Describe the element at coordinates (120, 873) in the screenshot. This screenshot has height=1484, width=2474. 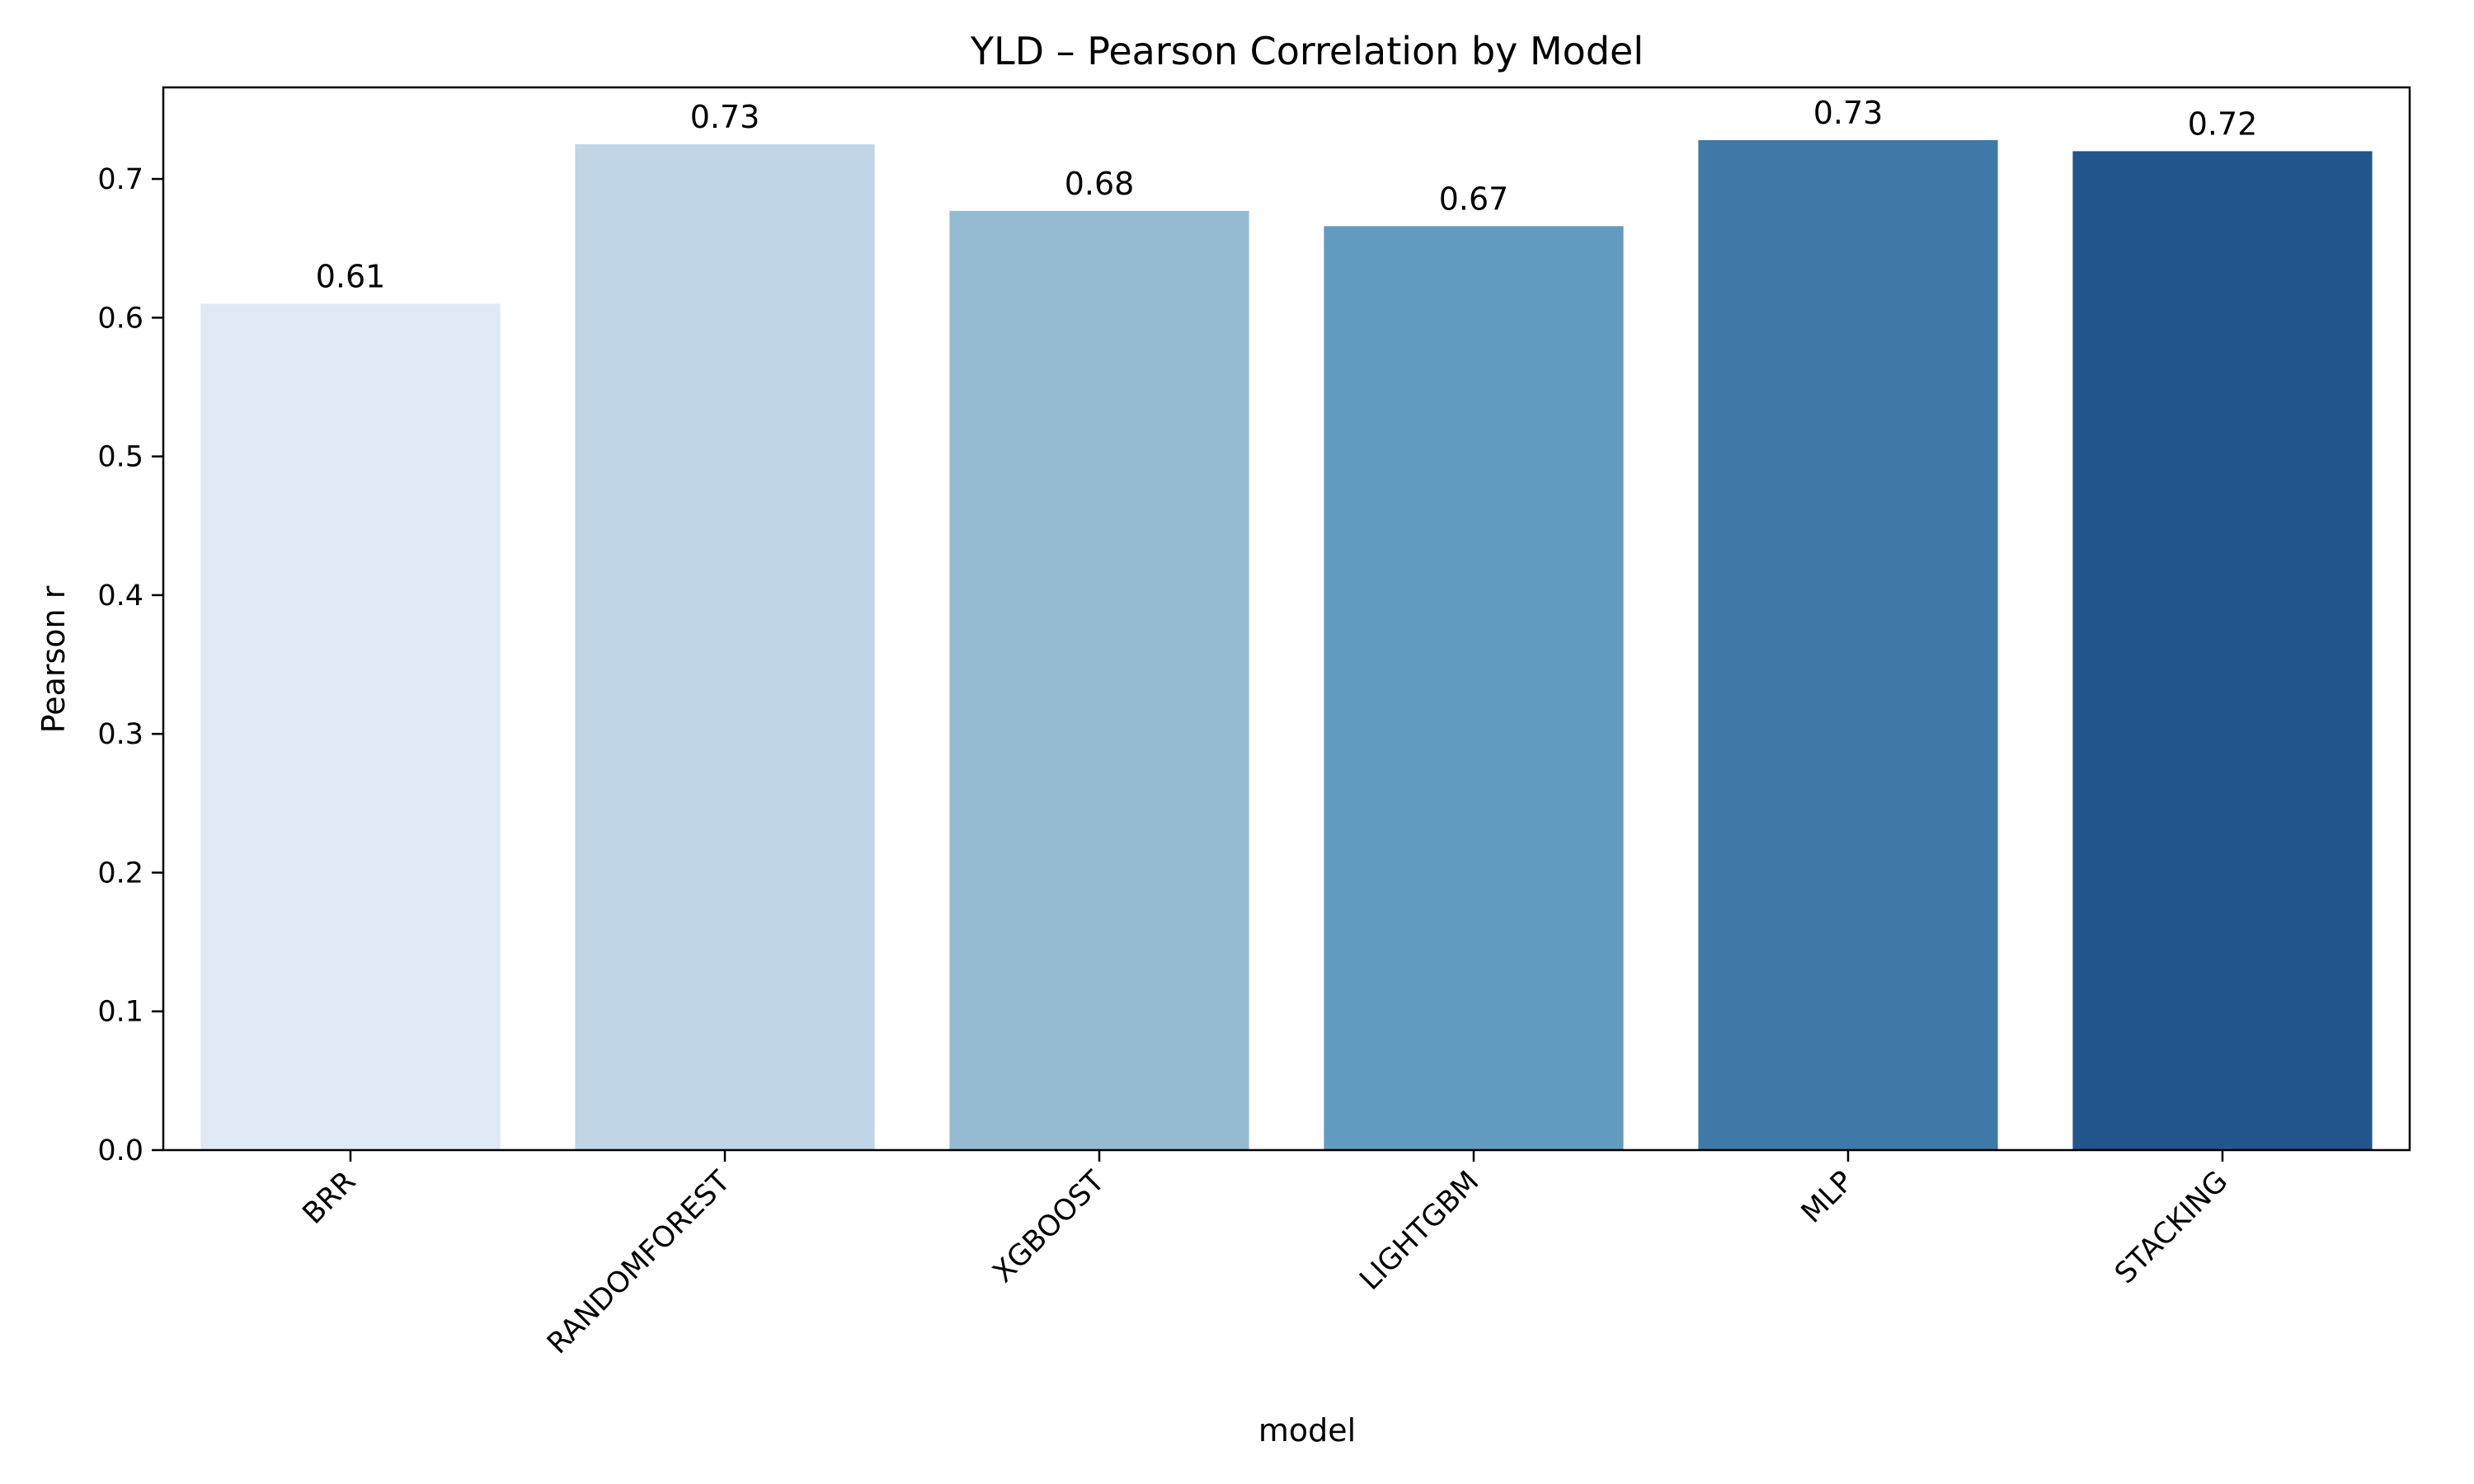
I see `y-tick-label-2: 0.2` at that location.